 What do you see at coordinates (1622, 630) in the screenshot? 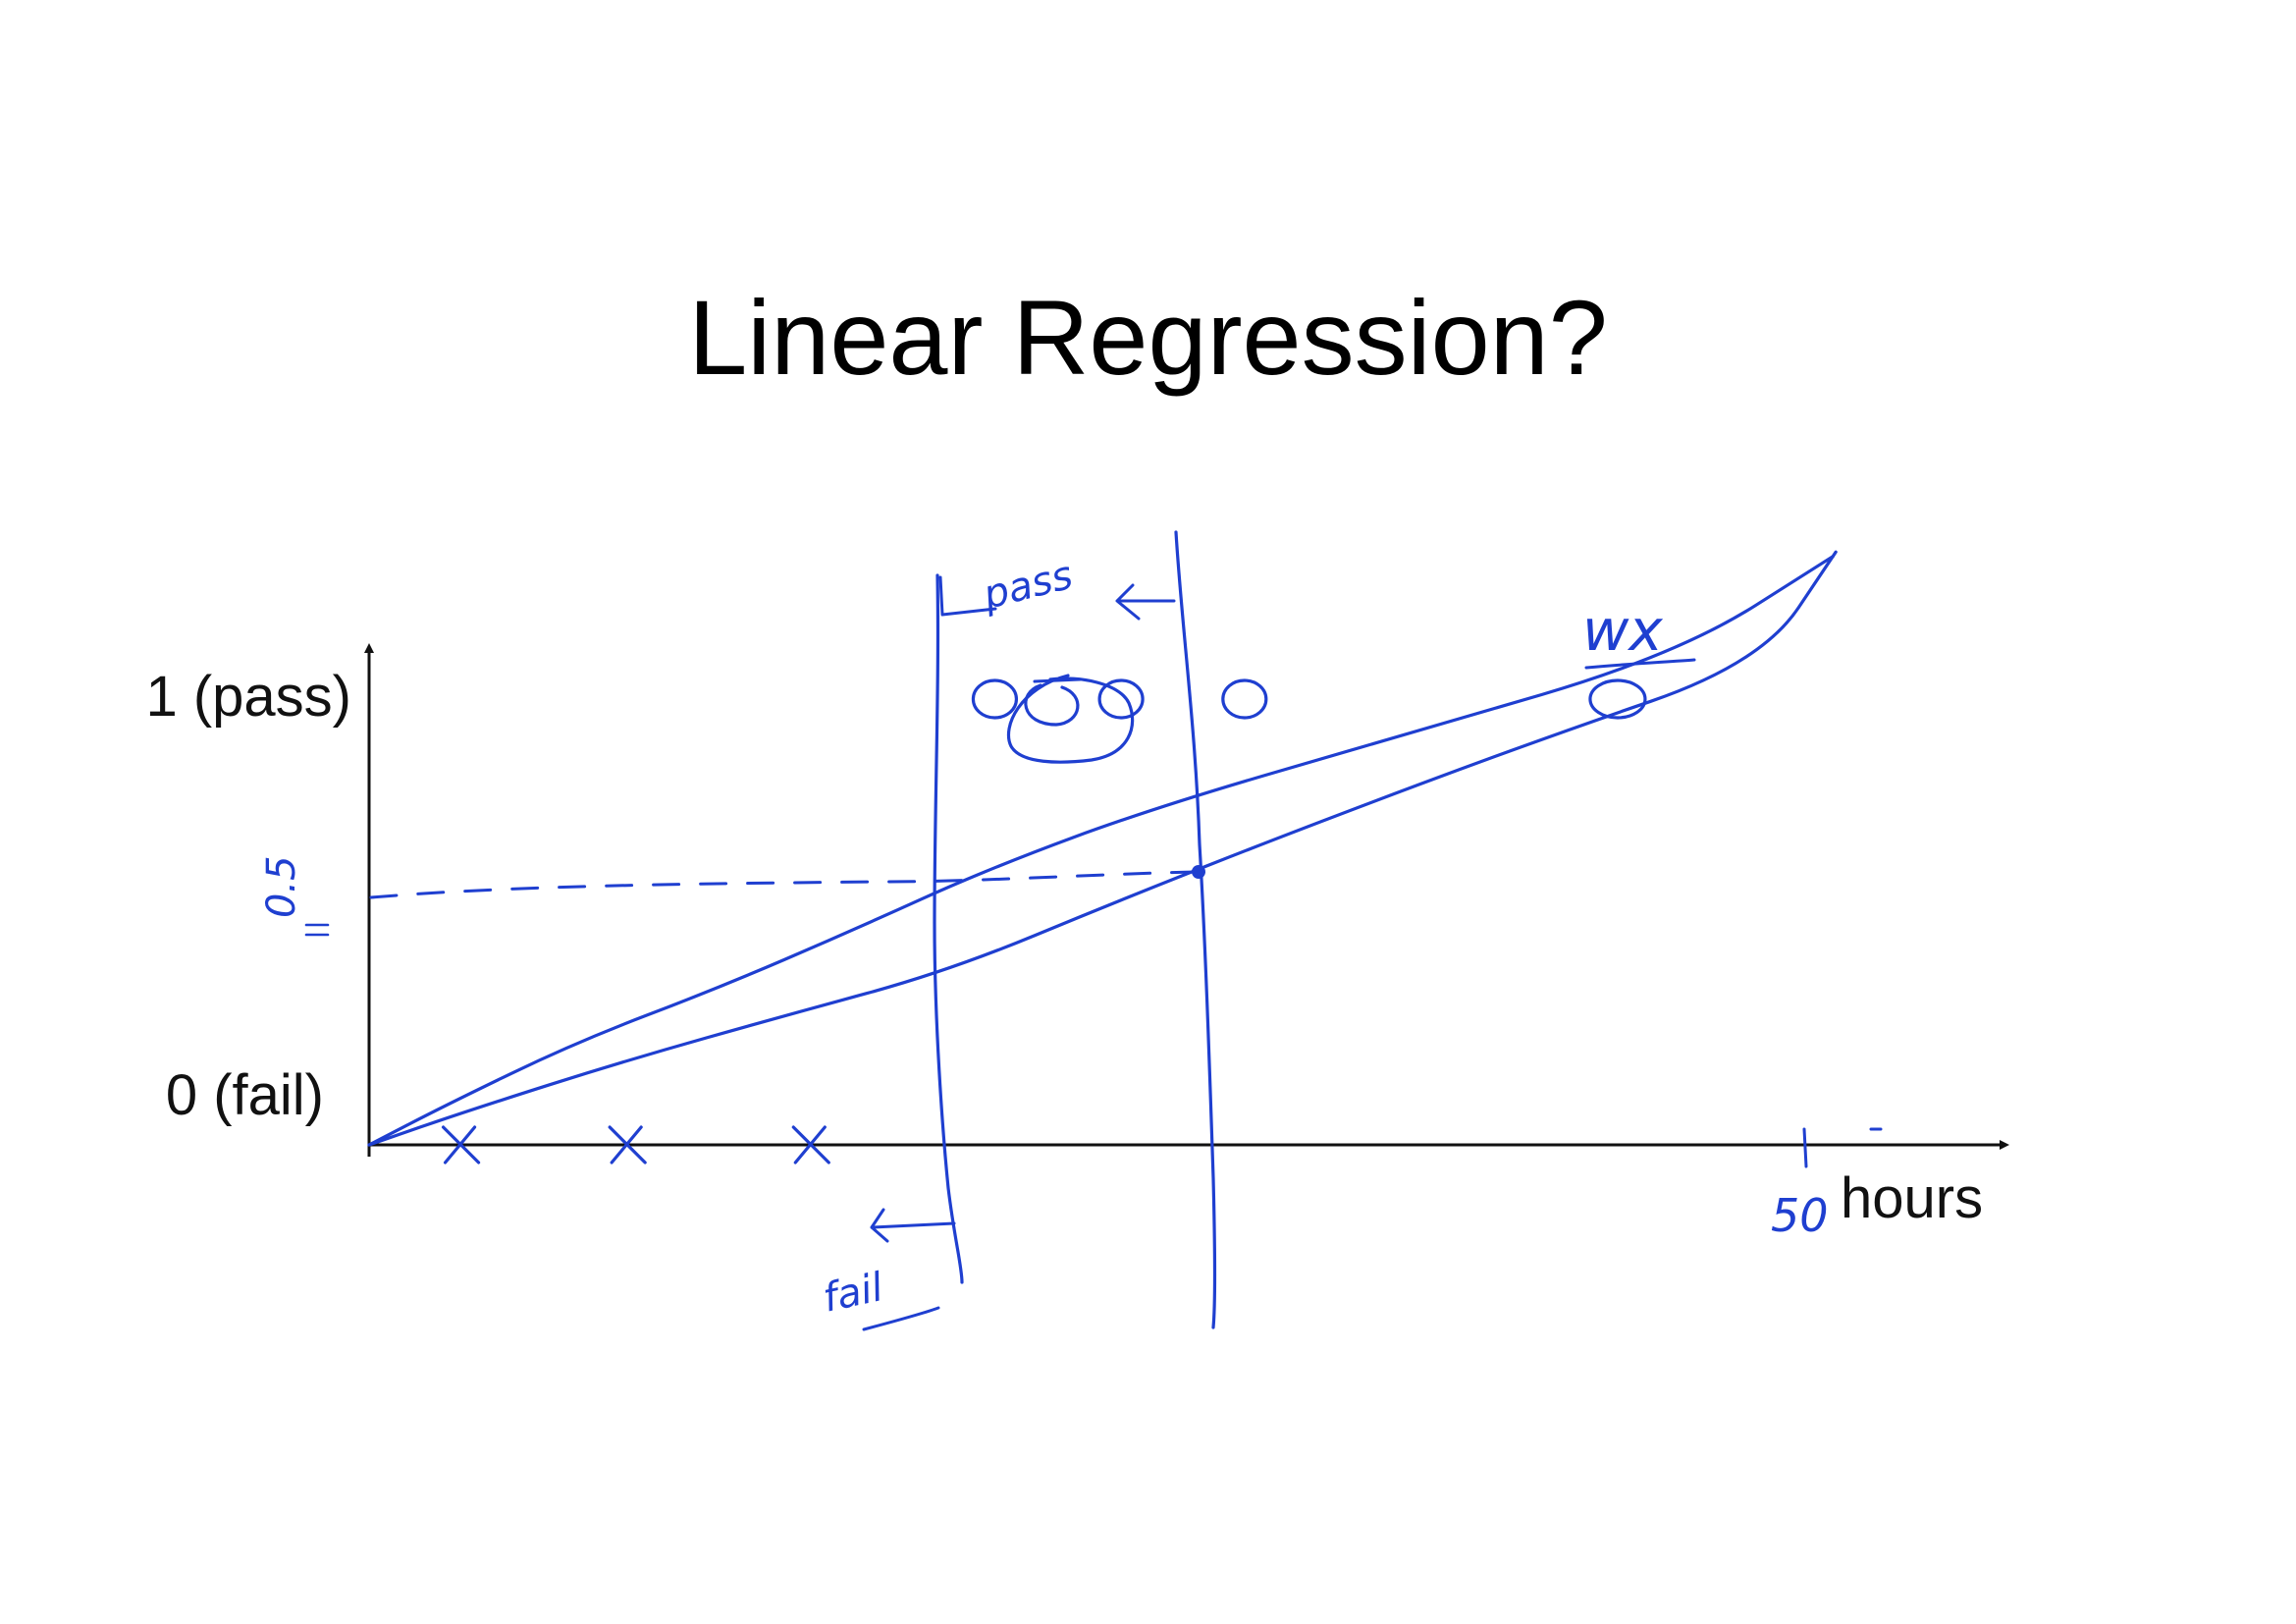
I see `line-label-wx: wx` at bounding box center [1622, 630].